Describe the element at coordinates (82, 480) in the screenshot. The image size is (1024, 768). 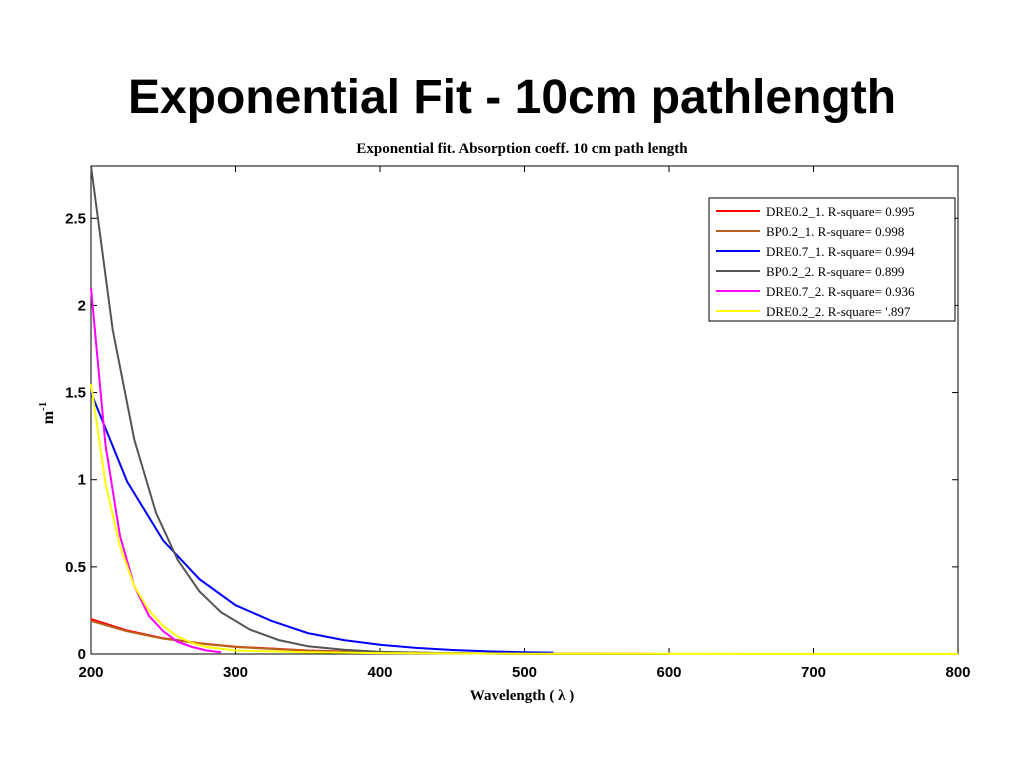
I see `y-tick-label: 1` at that location.